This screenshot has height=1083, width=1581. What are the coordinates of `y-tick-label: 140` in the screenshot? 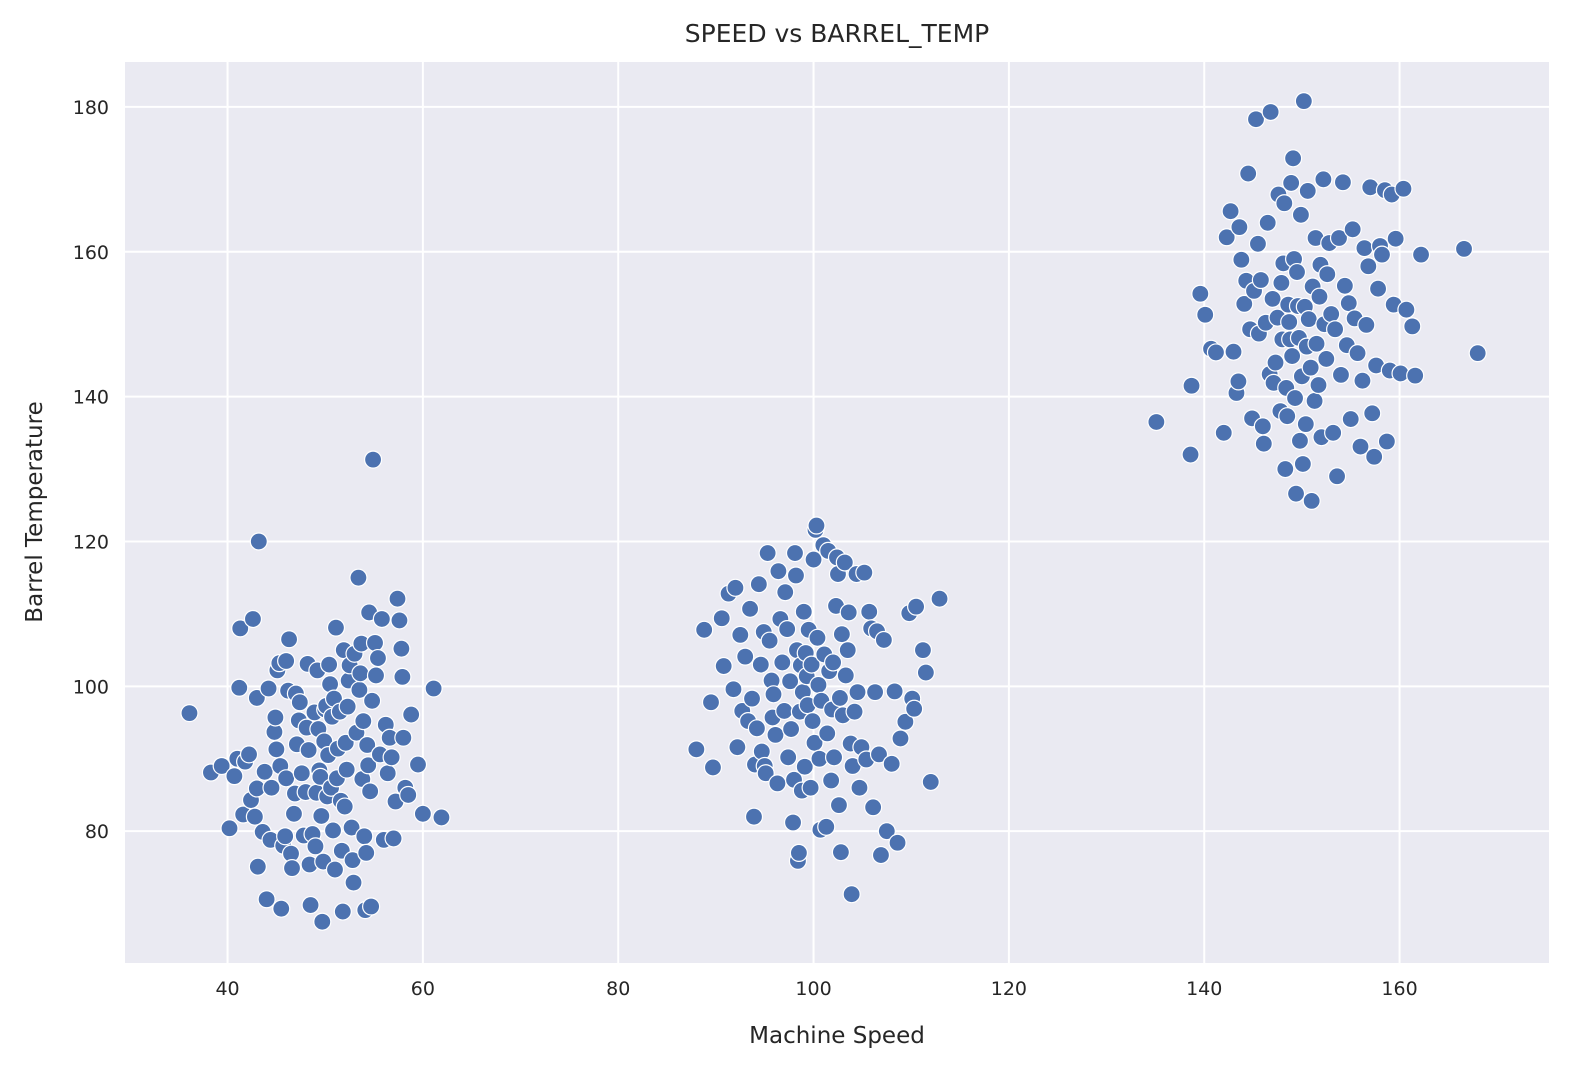 It's located at (91, 398).